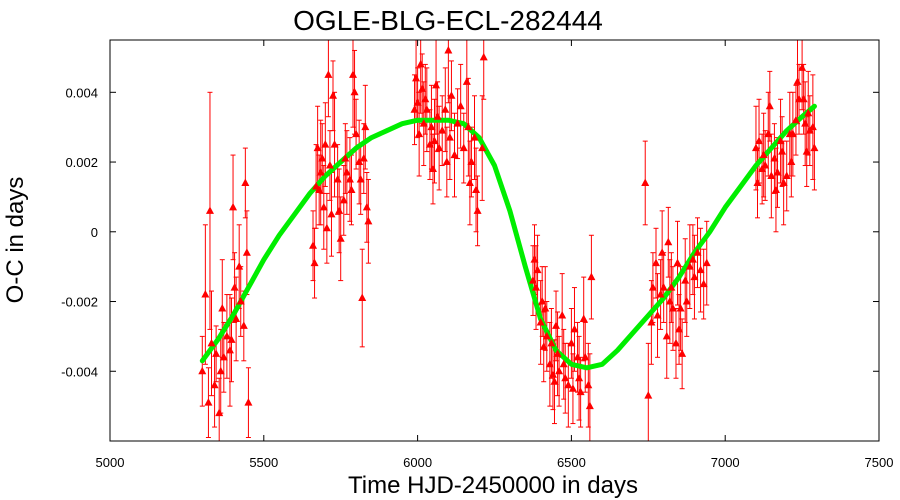  I want to click on x-tick-label: 5000, so click(110, 462).